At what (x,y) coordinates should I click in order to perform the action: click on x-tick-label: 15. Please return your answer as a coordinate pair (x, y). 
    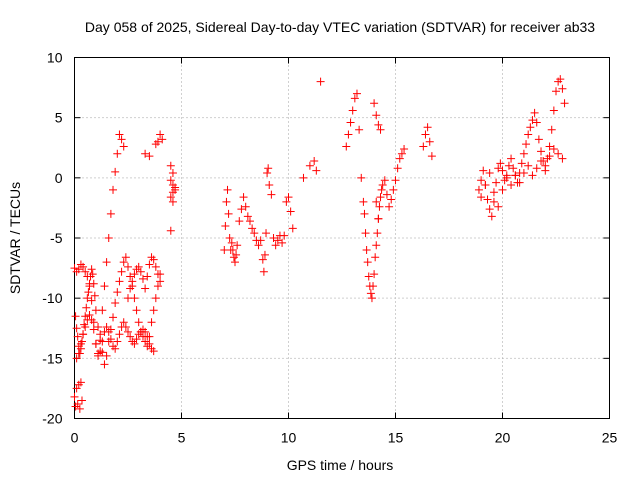
    Looking at the image, I should click on (396, 438).